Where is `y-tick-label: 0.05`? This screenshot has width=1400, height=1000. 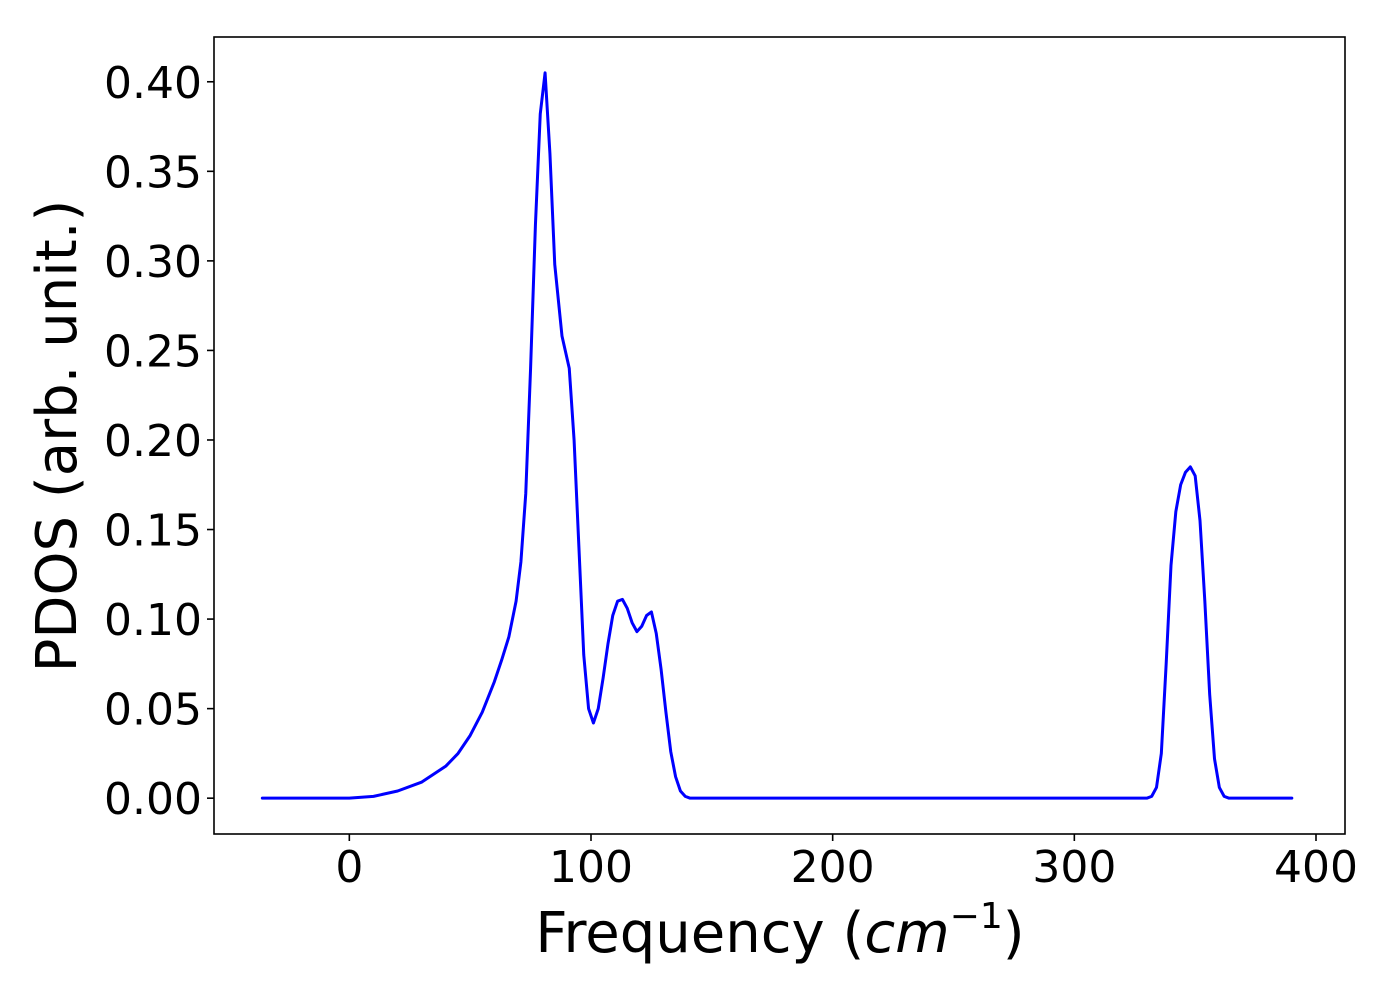
y-tick-label: 0.05 is located at coordinates (153, 710).